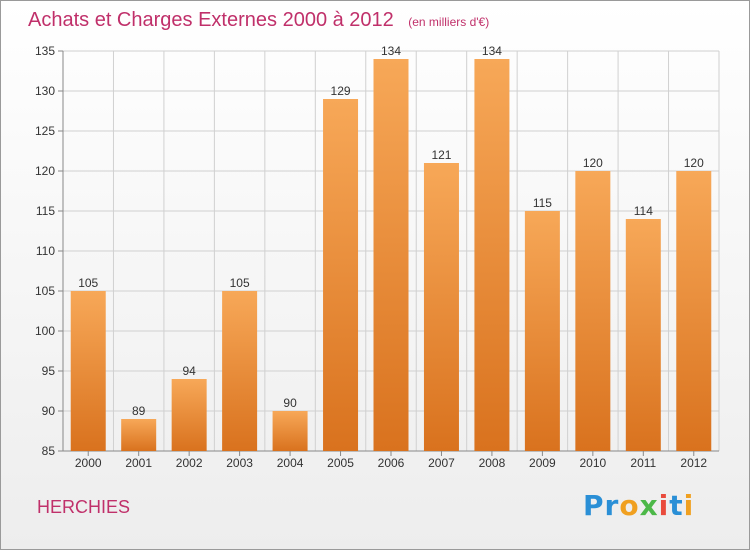 Image resolution: width=750 pixels, height=550 pixels. What do you see at coordinates (139, 411) in the screenshot?
I see `bar-value-label: 89` at bounding box center [139, 411].